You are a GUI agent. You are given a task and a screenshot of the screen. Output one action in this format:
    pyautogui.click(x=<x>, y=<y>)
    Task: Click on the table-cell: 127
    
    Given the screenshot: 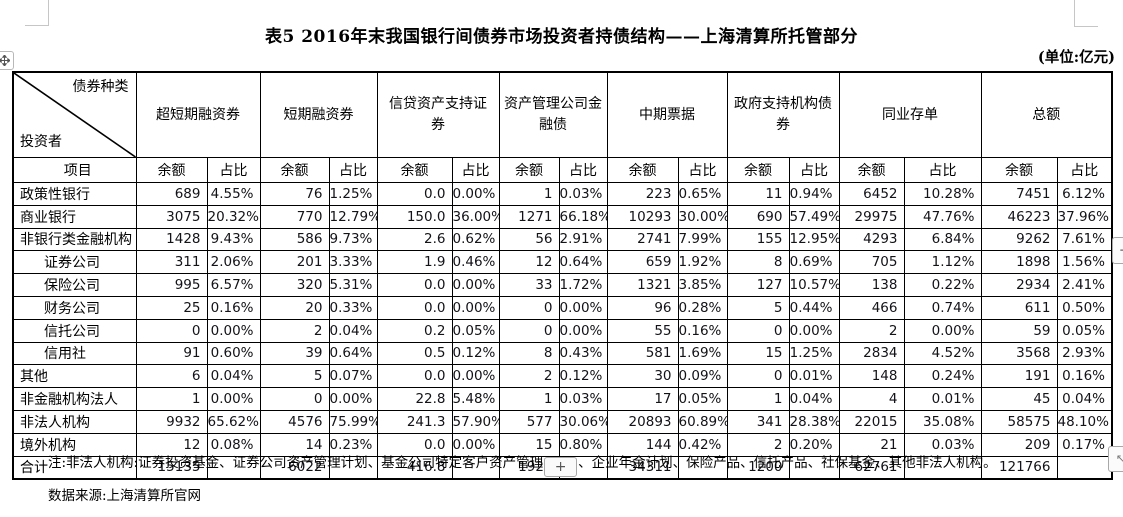 What is the action you would take?
    pyautogui.click(x=758, y=285)
    